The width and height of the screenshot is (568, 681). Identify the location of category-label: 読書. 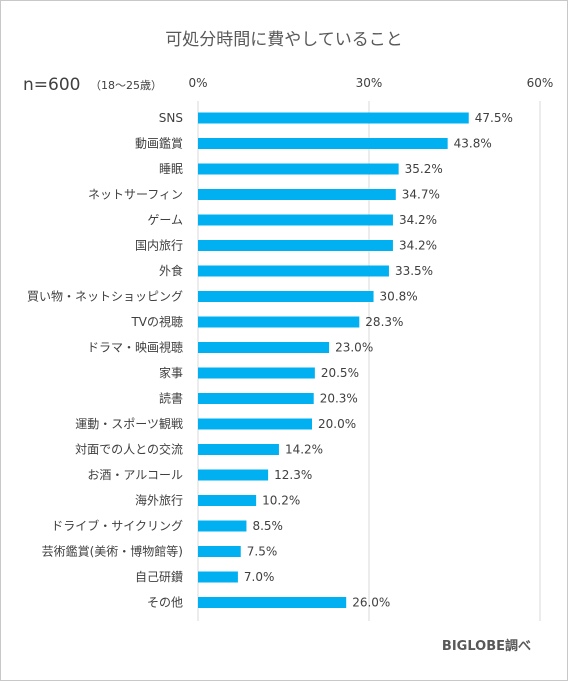
(171, 398).